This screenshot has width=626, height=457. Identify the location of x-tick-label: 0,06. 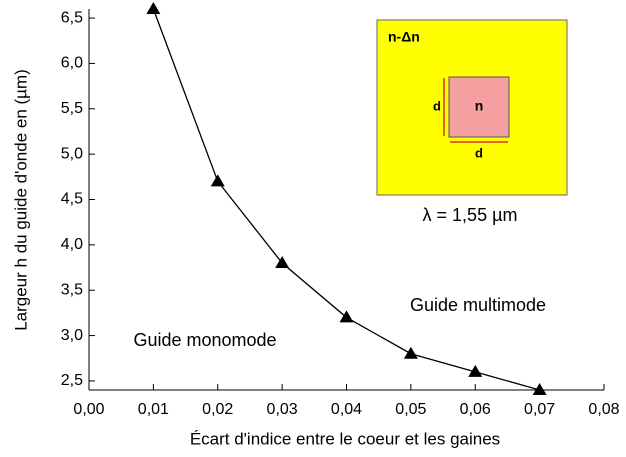
(475, 409).